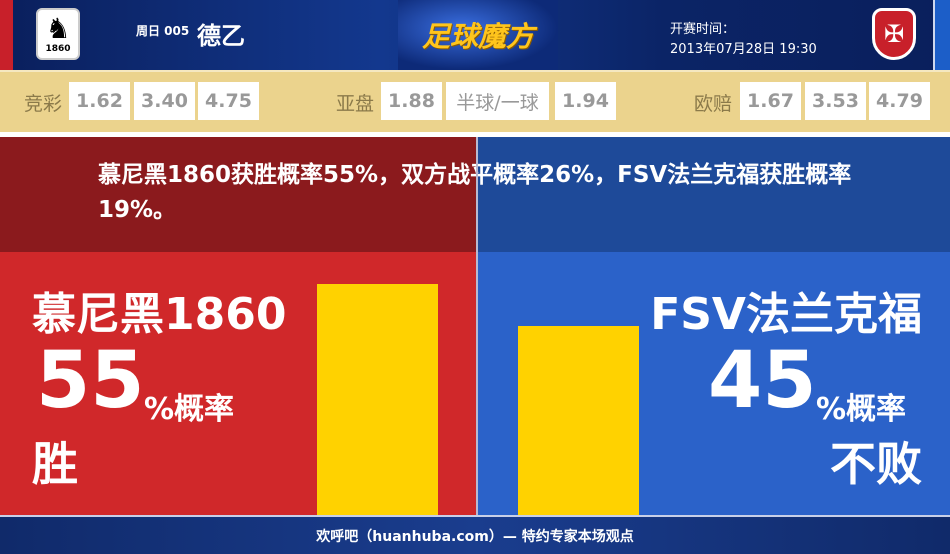 The height and width of the screenshot is (554, 950). Describe the element at coordinates (411, 101) in the screenshot. I see `yapan-odd: 1.88` at that location.